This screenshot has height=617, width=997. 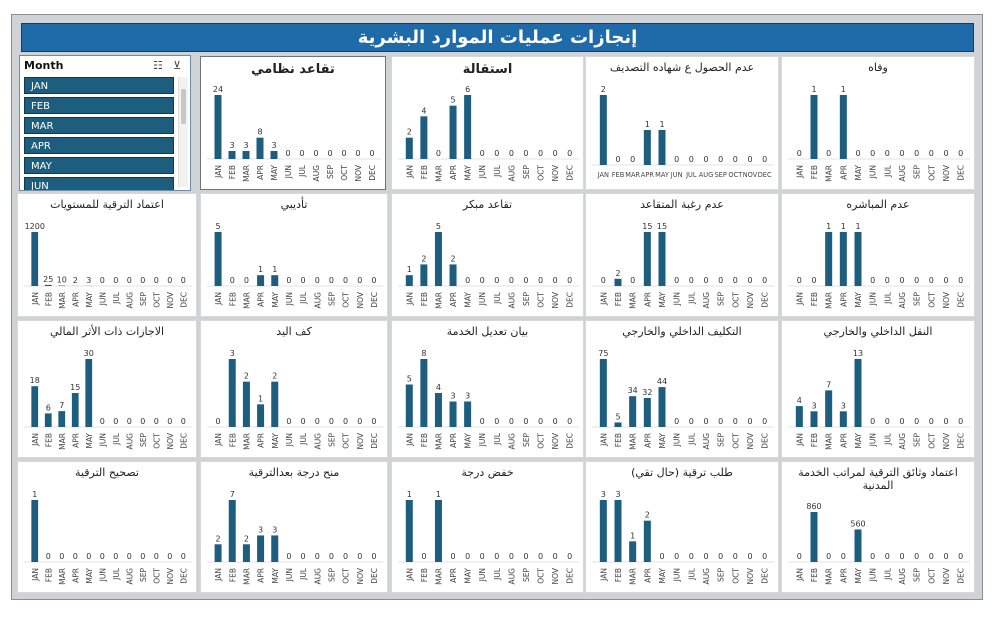 What do you see at coordinates (99, 183) in the screenshot?
I see `slicer-item-jun: JUN` at bounding box center [99, 183].